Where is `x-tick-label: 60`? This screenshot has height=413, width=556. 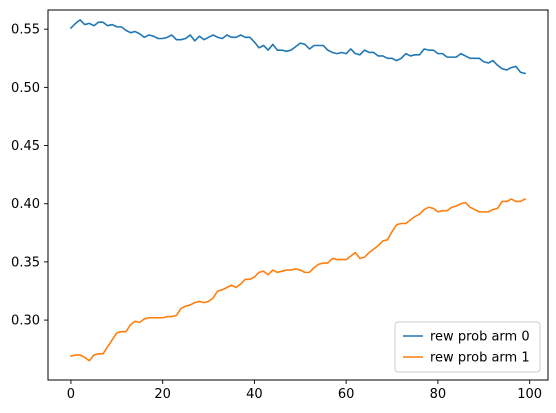
x-tick-label: 60 is located at coordinates (346, 394).